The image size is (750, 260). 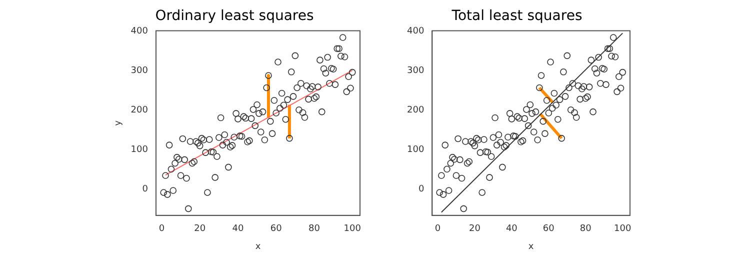 I want to click on chart-title: Ordinary least squares, so click(x=234, y=16).